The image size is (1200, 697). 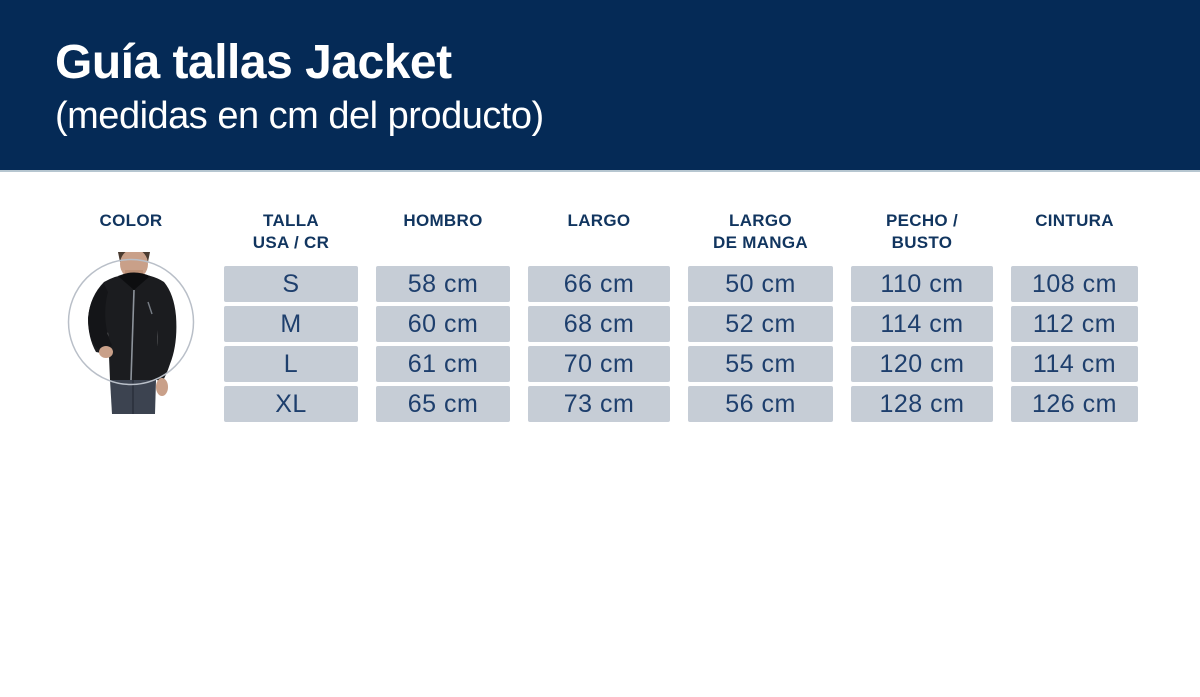 What do you see at coordinates (253, 62) in the screenshot?
I see `page-title: Guía tallas Jacket` at bounding box center [253, 62].